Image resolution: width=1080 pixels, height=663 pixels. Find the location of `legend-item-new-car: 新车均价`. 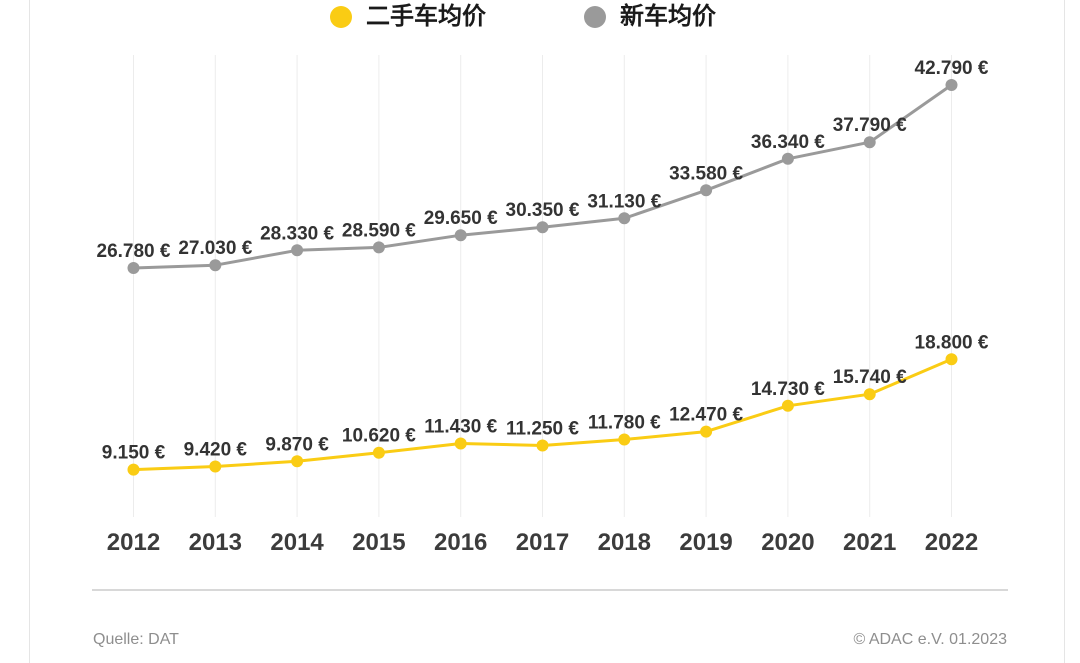

legend-item-new-car: 新车均价 is located at coordinates (650, 17).